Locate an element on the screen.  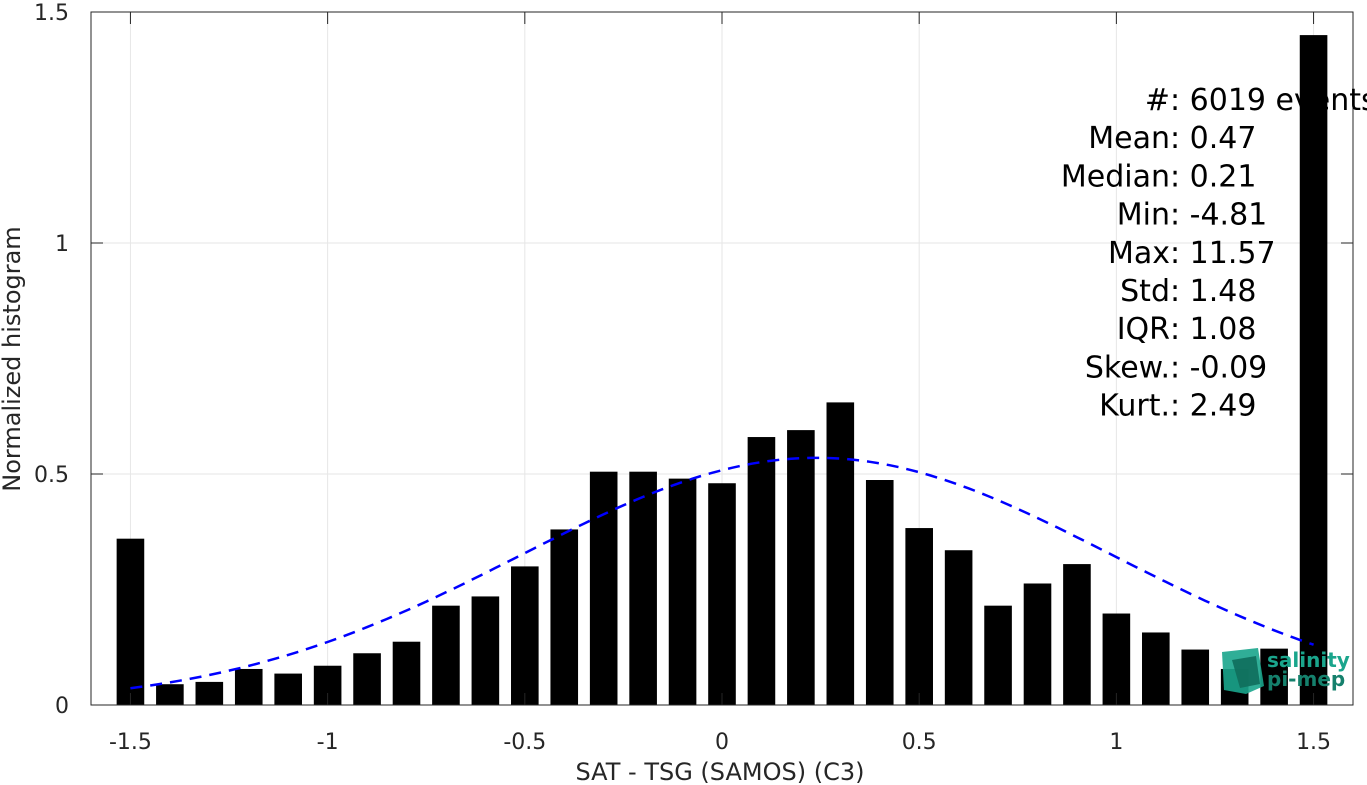
stat-label: Skew. is located at coordinates (1127, 367).